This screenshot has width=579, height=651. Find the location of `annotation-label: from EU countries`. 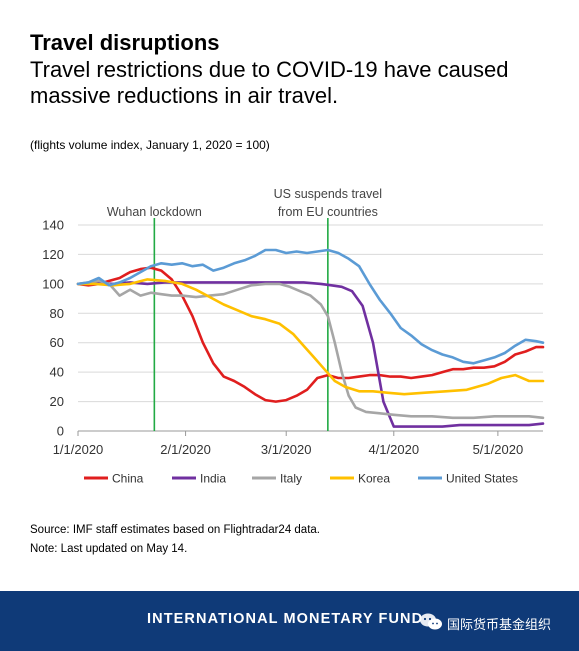

annotation-label: from EU countries is located at coordinates (328, 212).